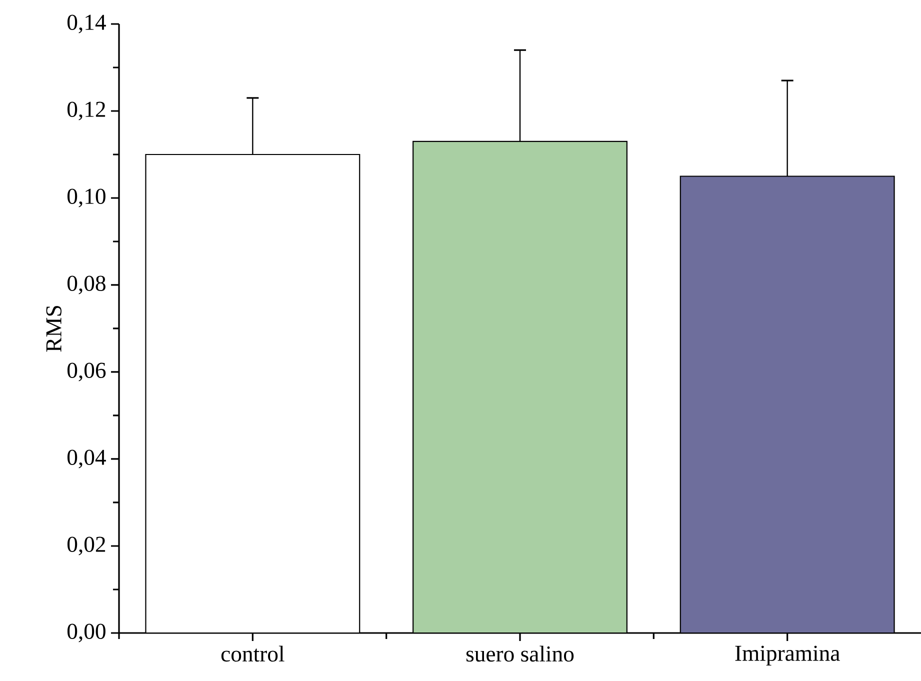 The height and width of the screenshot is (681, 921). Describe the element at coordinates (86, 372) in the screenshot. I see `y-tick-label: 0,06` at that location.